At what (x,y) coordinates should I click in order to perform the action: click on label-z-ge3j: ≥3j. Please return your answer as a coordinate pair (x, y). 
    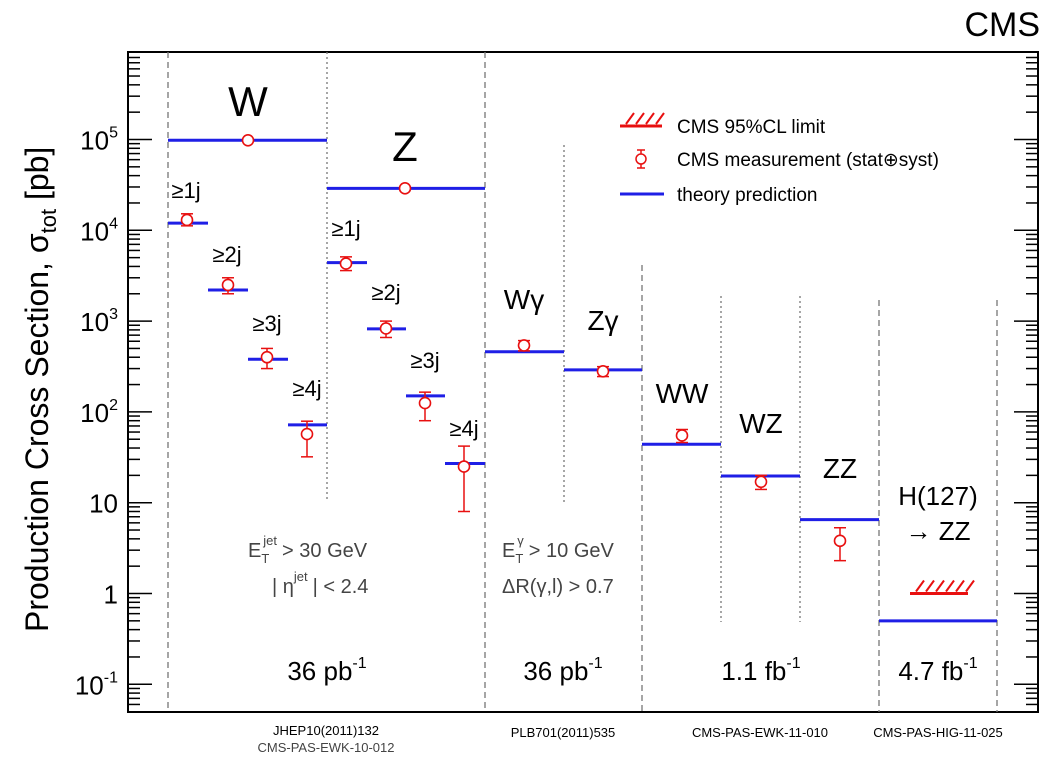
    Looking at the image, I should click on (424, 360).